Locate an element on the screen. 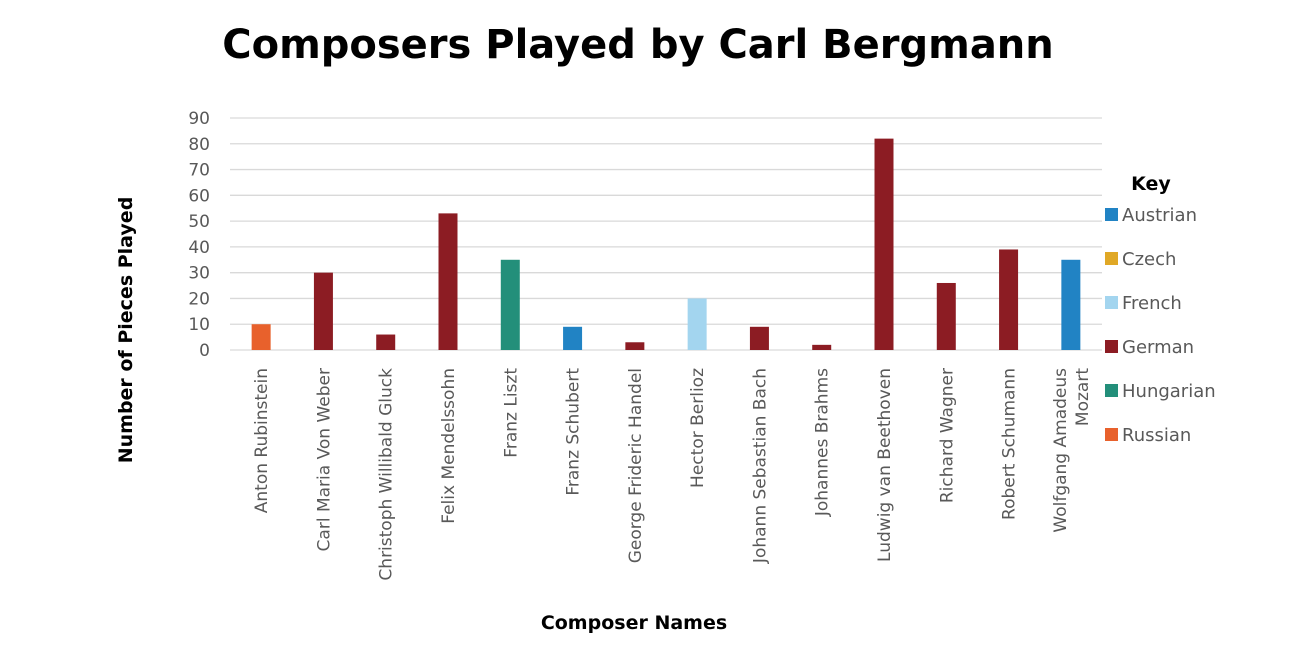 The image size is (1300, 650). x-tick-label-line: Christoph Willibald Gluck is located at coordinates (387, 474).